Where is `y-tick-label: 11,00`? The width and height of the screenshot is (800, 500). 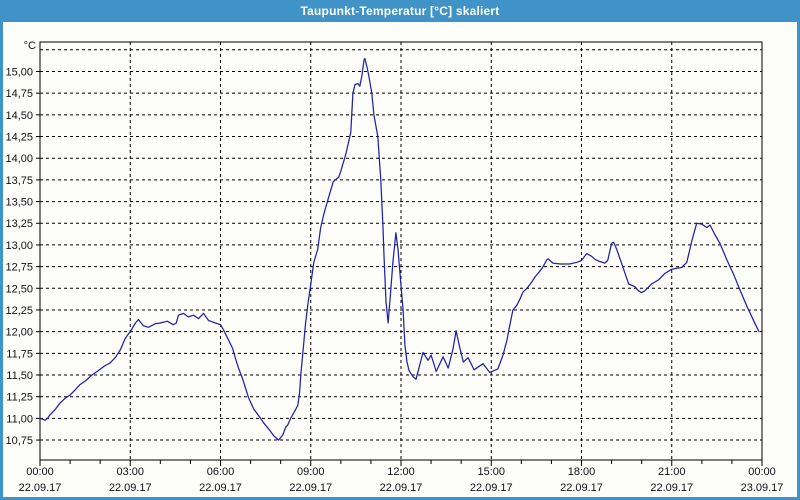 y-tick-label: 11,00 is located at coordinates (19, 419).